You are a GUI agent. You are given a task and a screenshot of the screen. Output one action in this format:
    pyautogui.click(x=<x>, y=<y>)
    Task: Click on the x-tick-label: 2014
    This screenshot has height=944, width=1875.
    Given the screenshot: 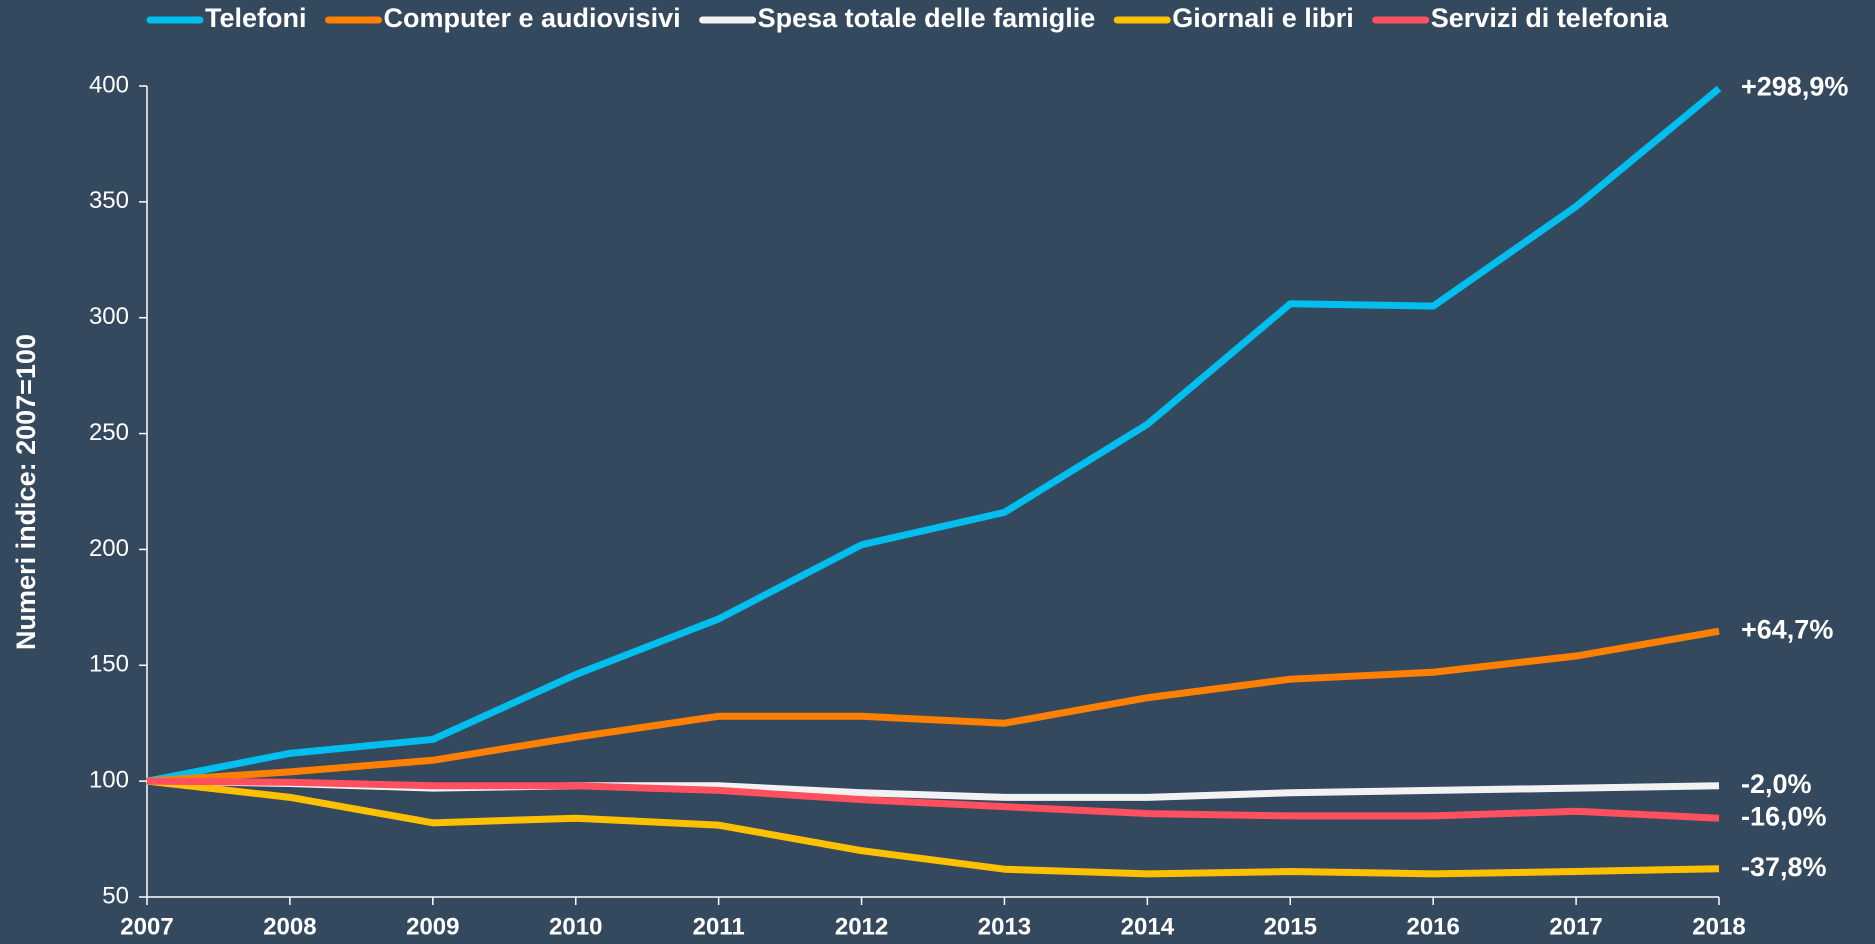 What is the action you would take?
    pyautogui.click(x=1148, y=926)
    